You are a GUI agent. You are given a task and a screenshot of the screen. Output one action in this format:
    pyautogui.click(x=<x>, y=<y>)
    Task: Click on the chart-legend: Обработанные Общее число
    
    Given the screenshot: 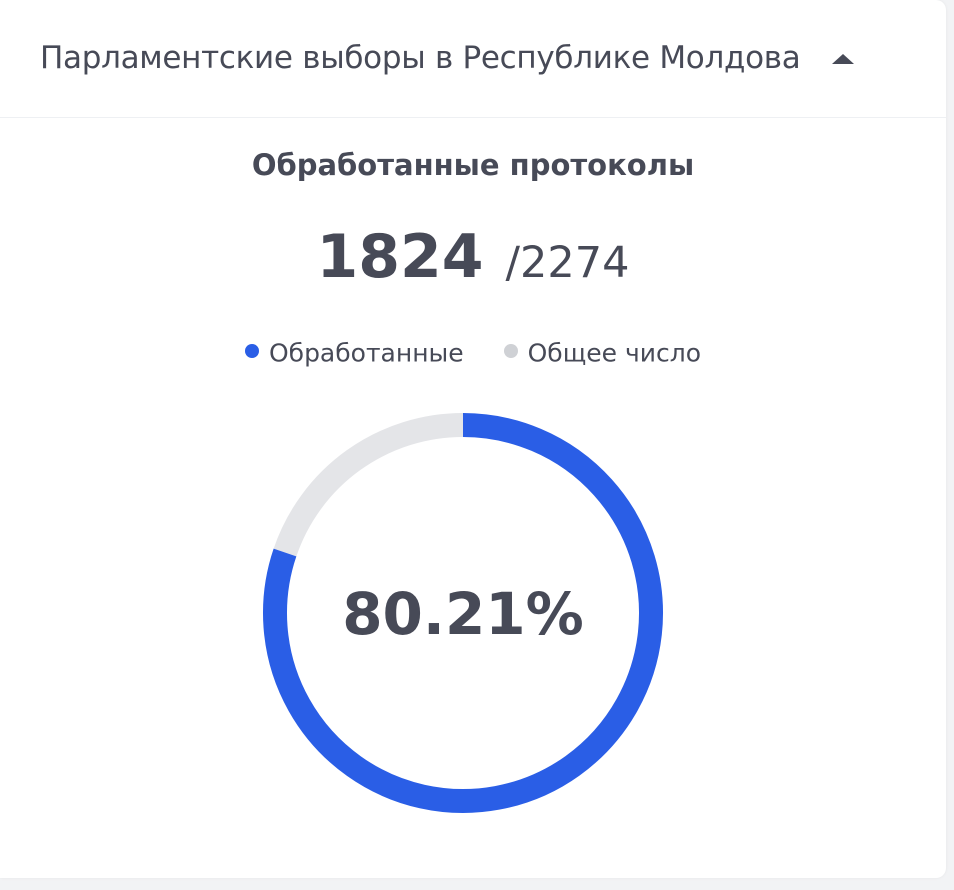 What is the action you would take?
    pyautogui.click(x=473, y=352)
    